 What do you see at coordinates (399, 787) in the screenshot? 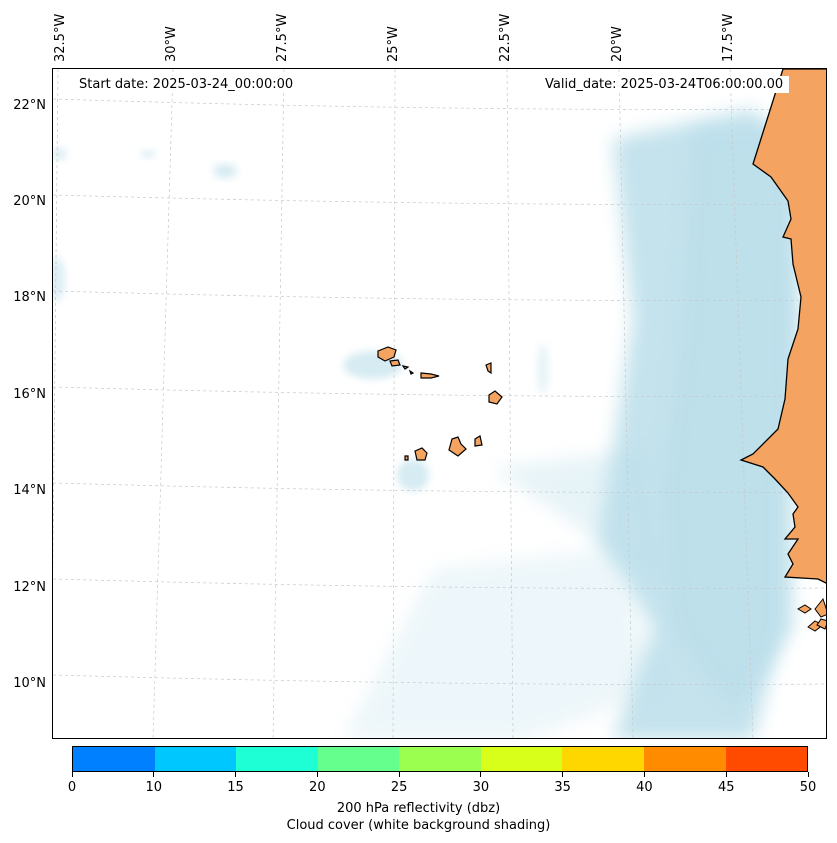
I see `colorbar-tick-label: 25` at bounding box center [399, 787].